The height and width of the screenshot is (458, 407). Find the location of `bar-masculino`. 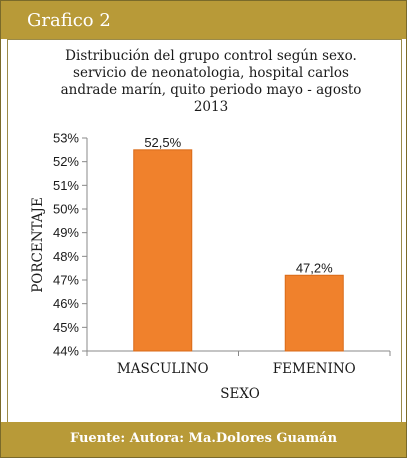

bar-masculino is located at coordinates (163, 250).